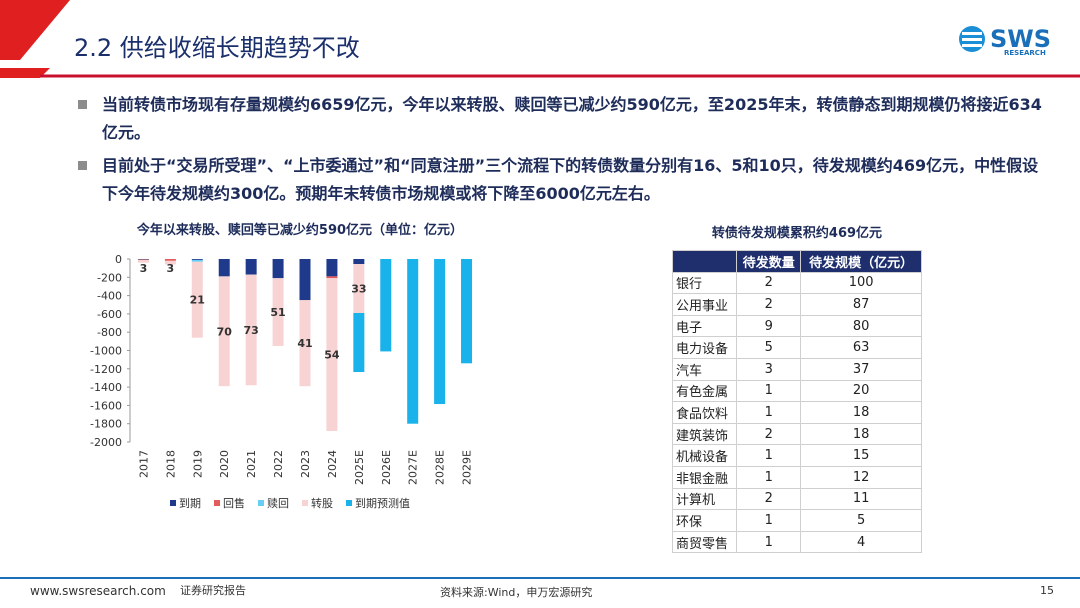 This screenshot has height=608, width=1080. What do you see at coordinates (413, 467) in the screenshot?
I see `x-tick-label: 2027E` at bounding box center [413, 467].